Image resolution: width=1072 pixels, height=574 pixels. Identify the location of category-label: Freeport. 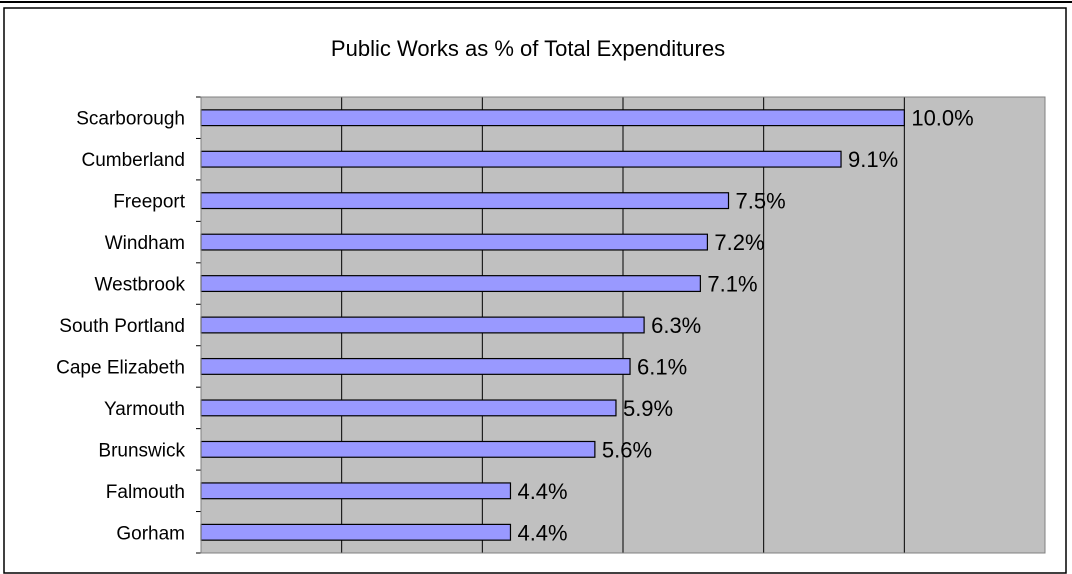
(149, 202).